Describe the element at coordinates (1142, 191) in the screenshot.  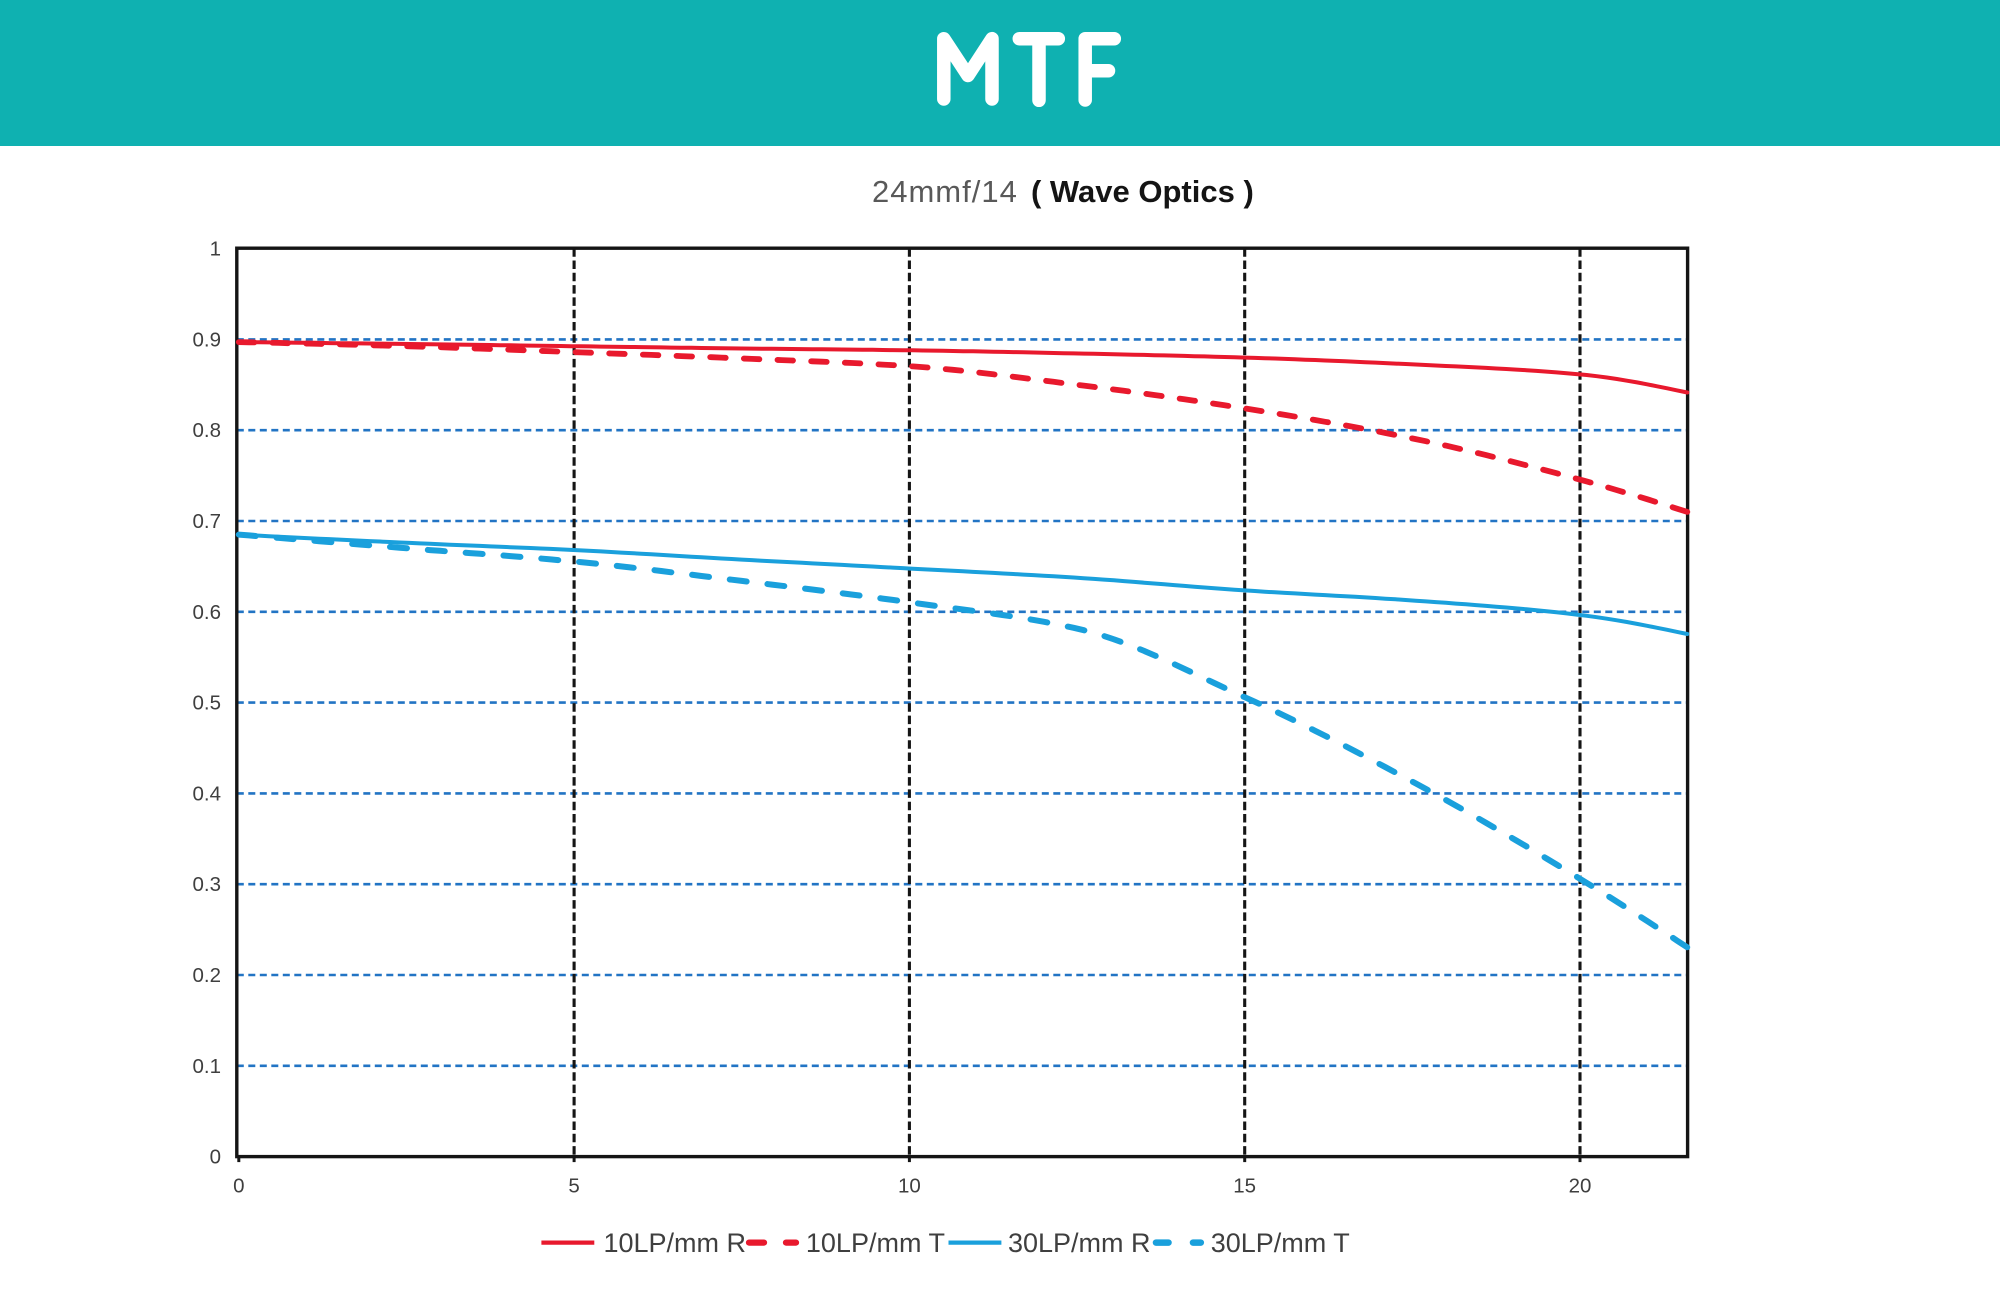
I see `svg-text: ( Wave Optics )` at that location.